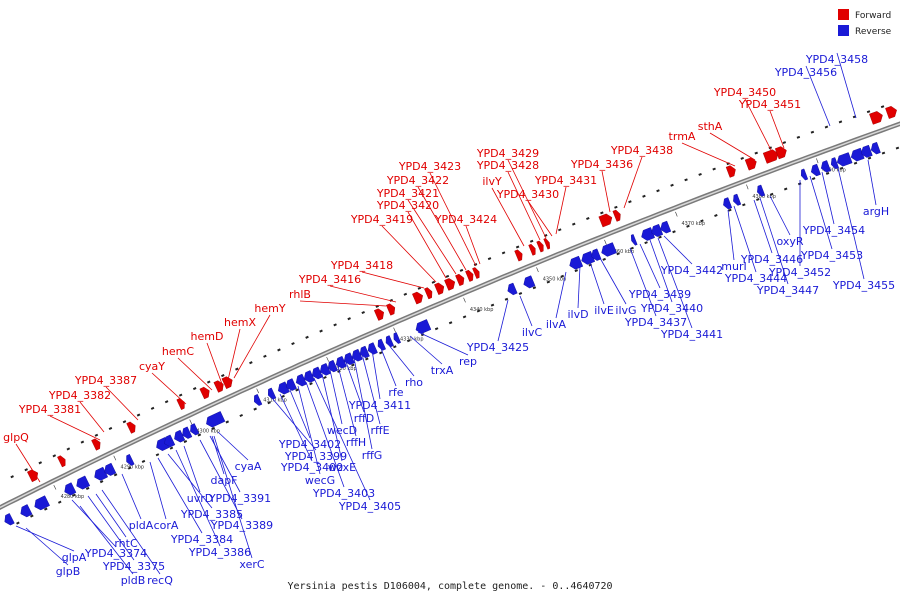 This screenshot has height=600, width=900. I want to click on gene-label-ypd4-3400: YPD4_3400, so click(311, 467).